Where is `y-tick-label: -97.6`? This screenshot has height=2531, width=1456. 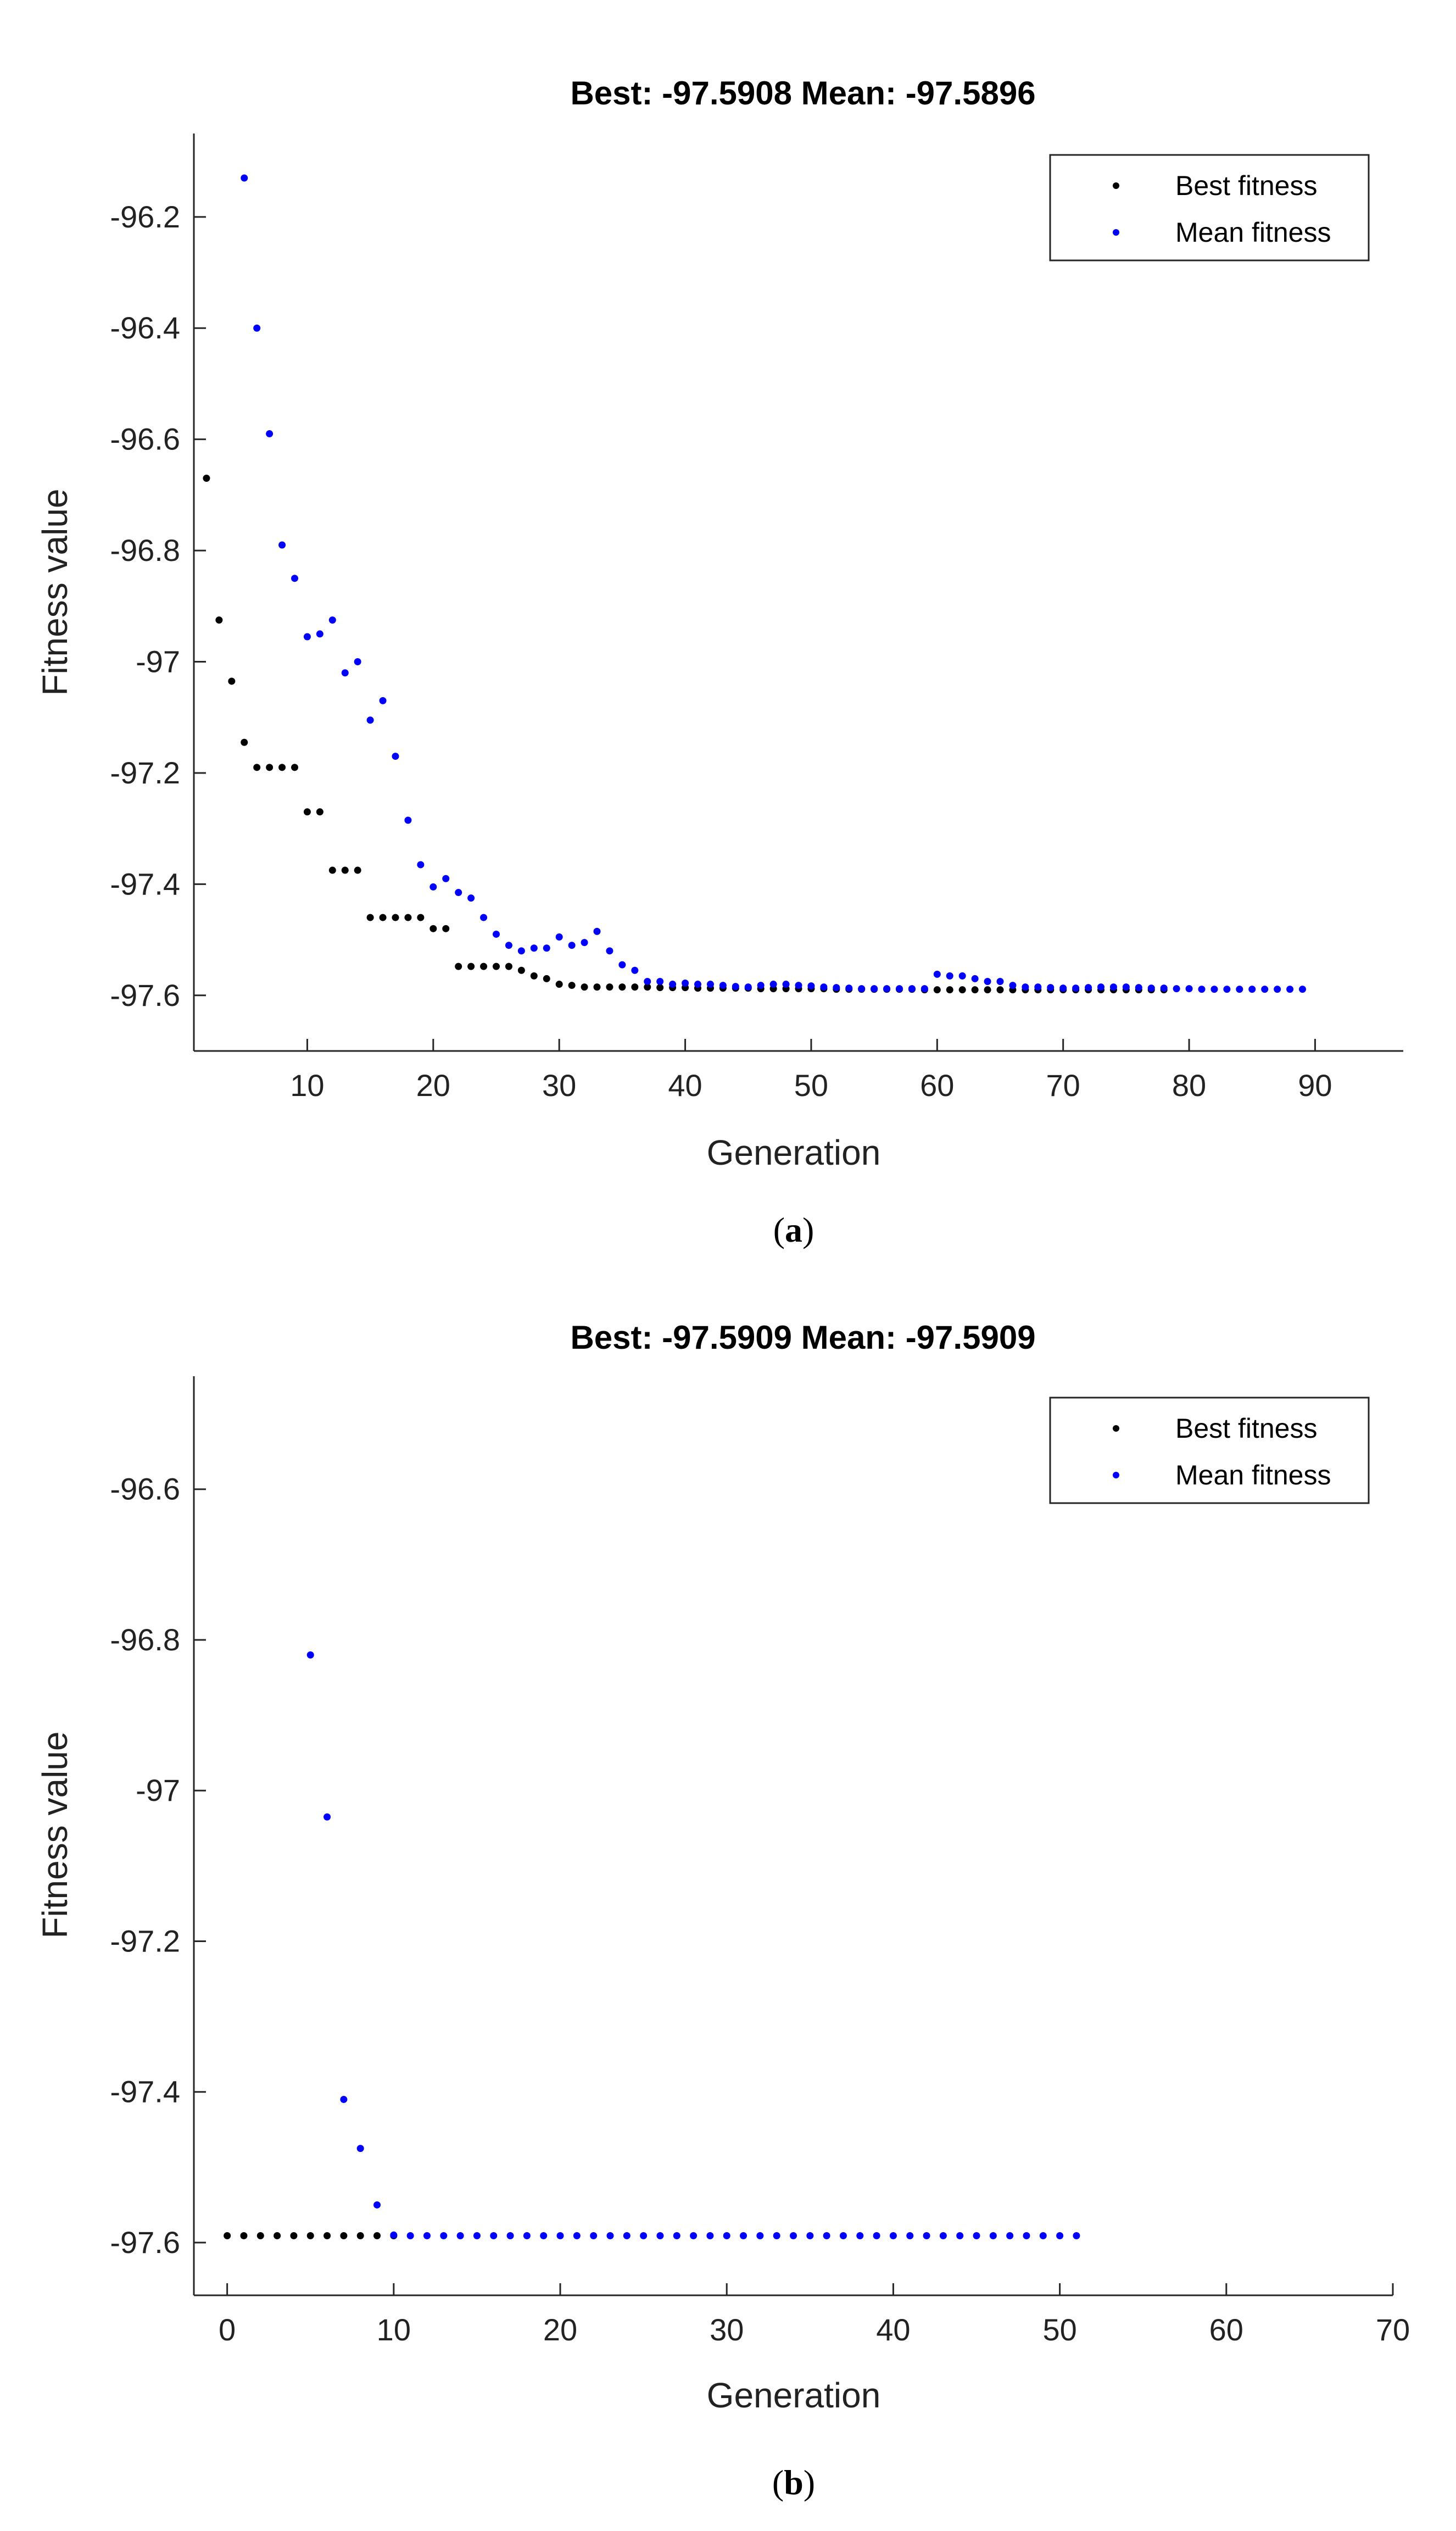 y-tick-label: -97.6 is located at coordinates (145, 2242).